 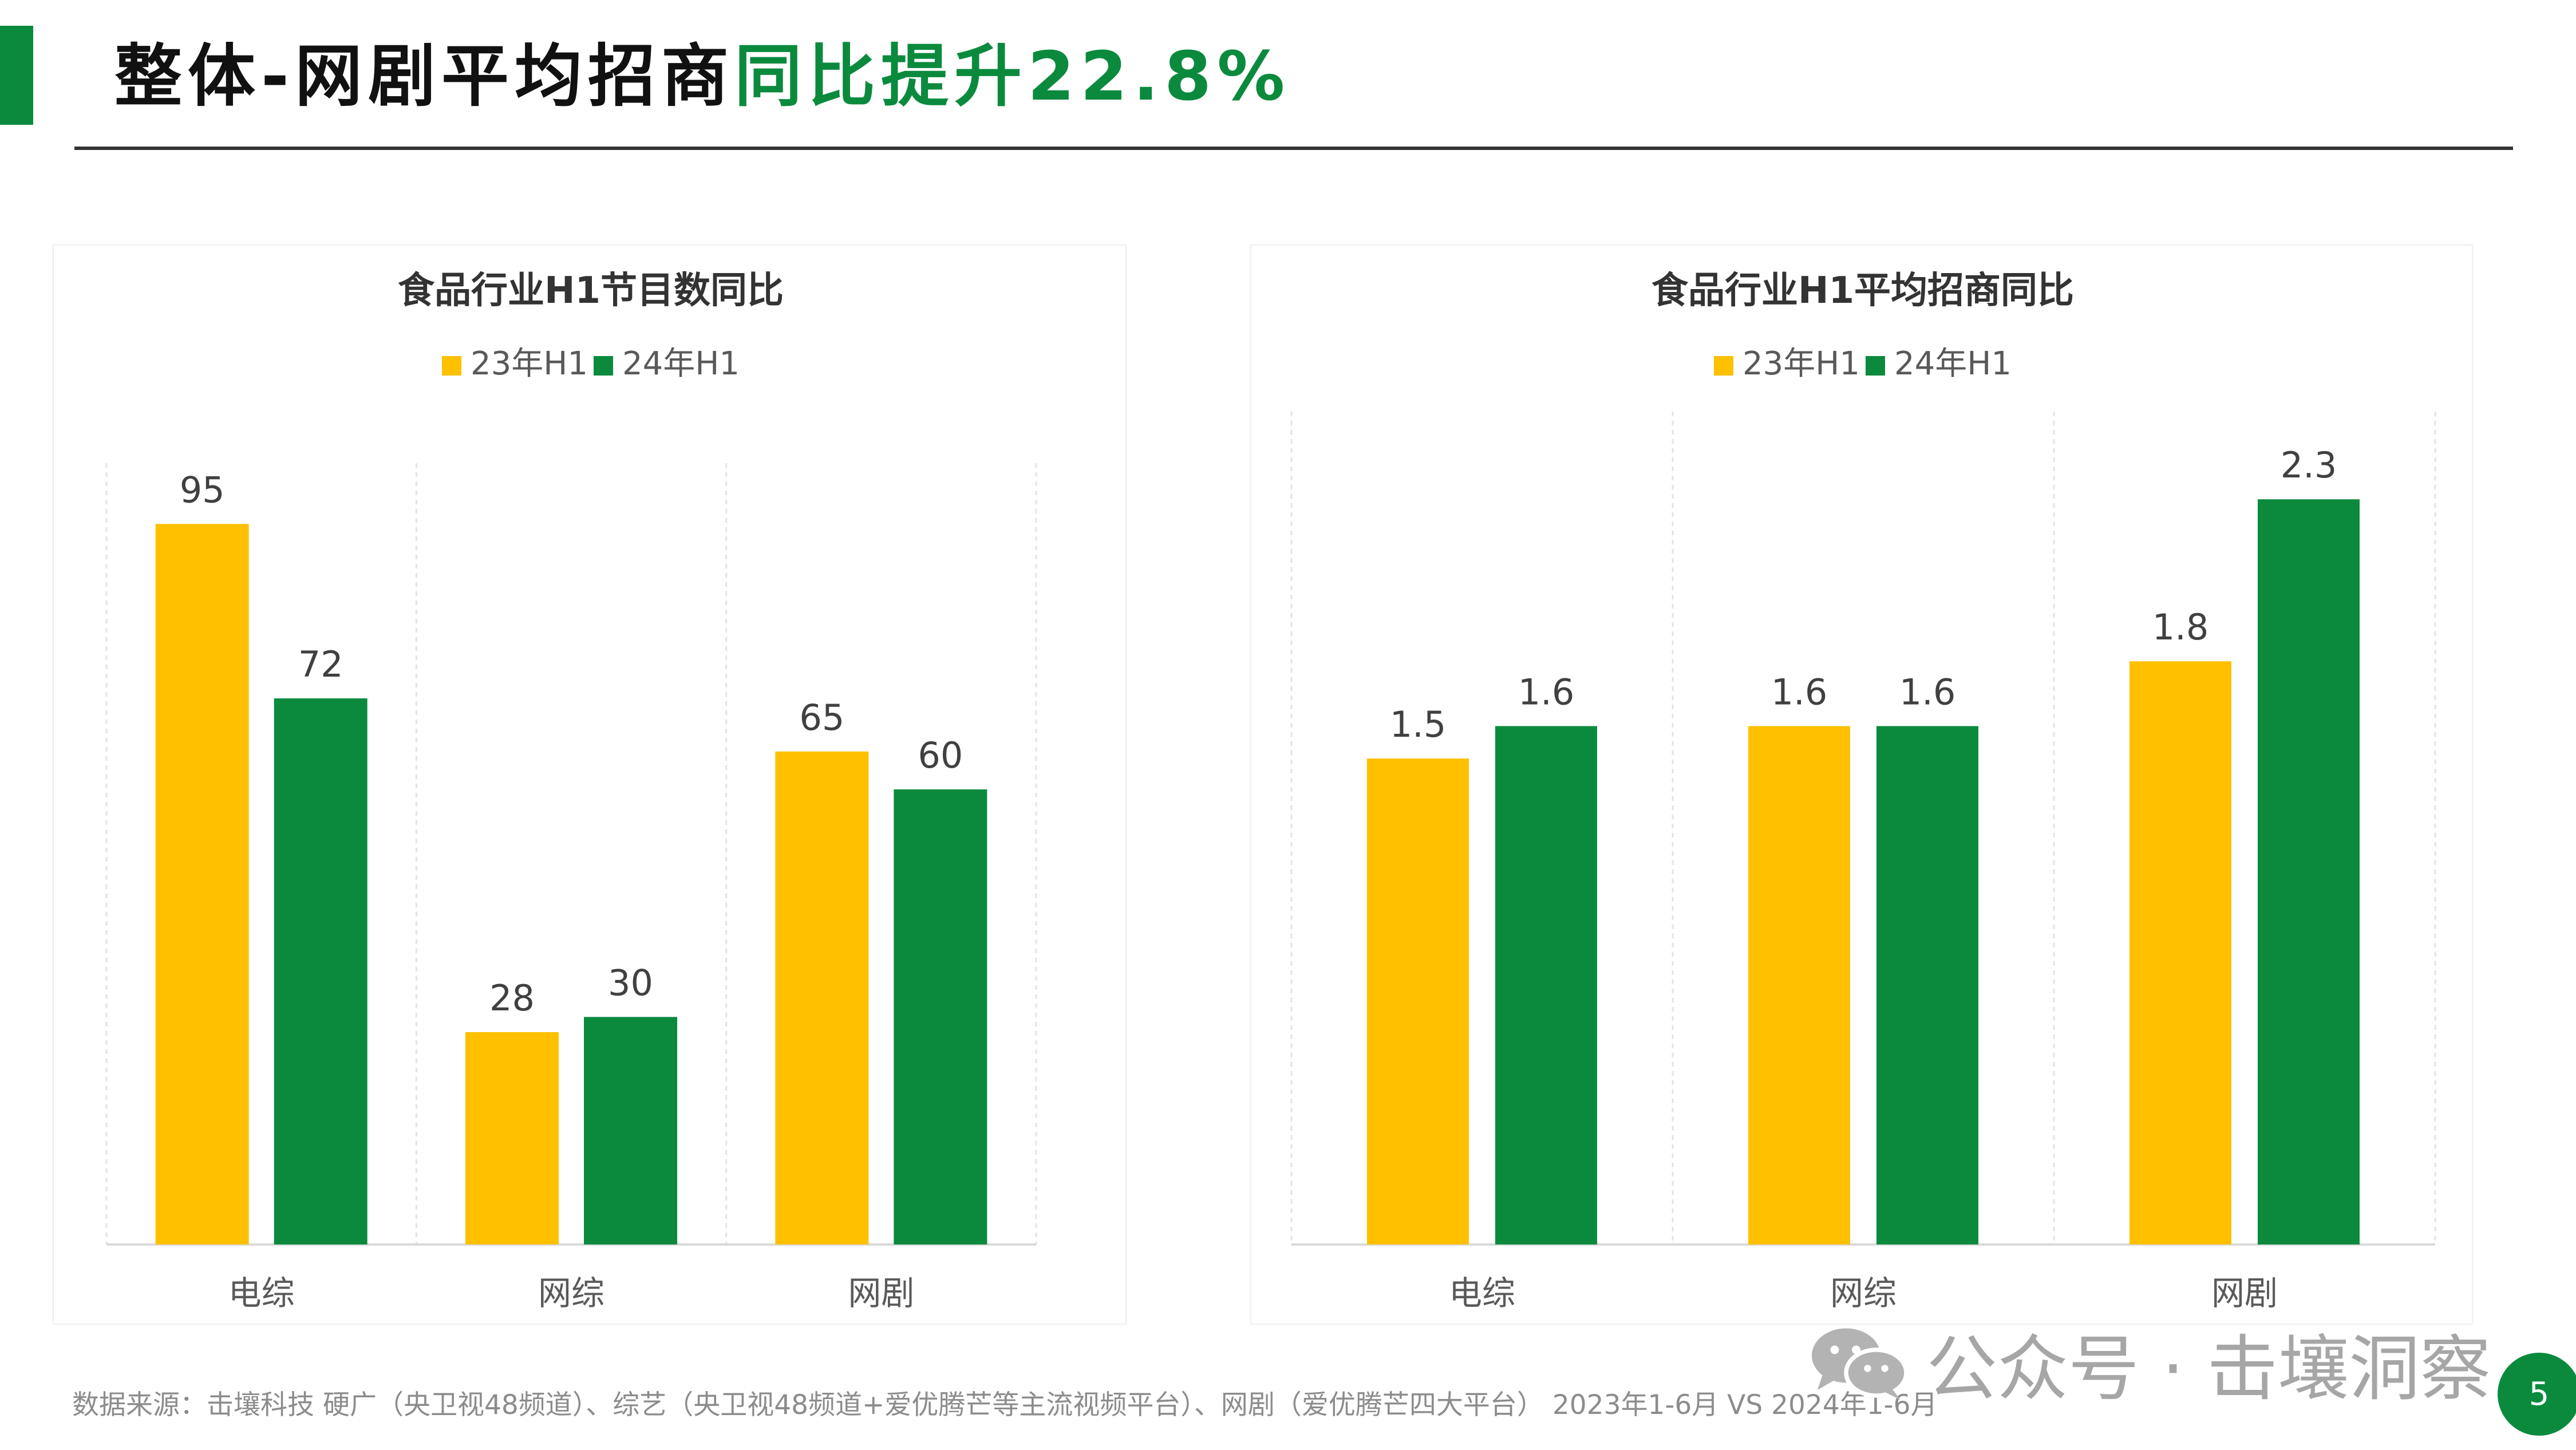 What do you see at coordinates (940, 755) in the screenshot?
I see `data-label: 60` at bounding box center [940, 755].